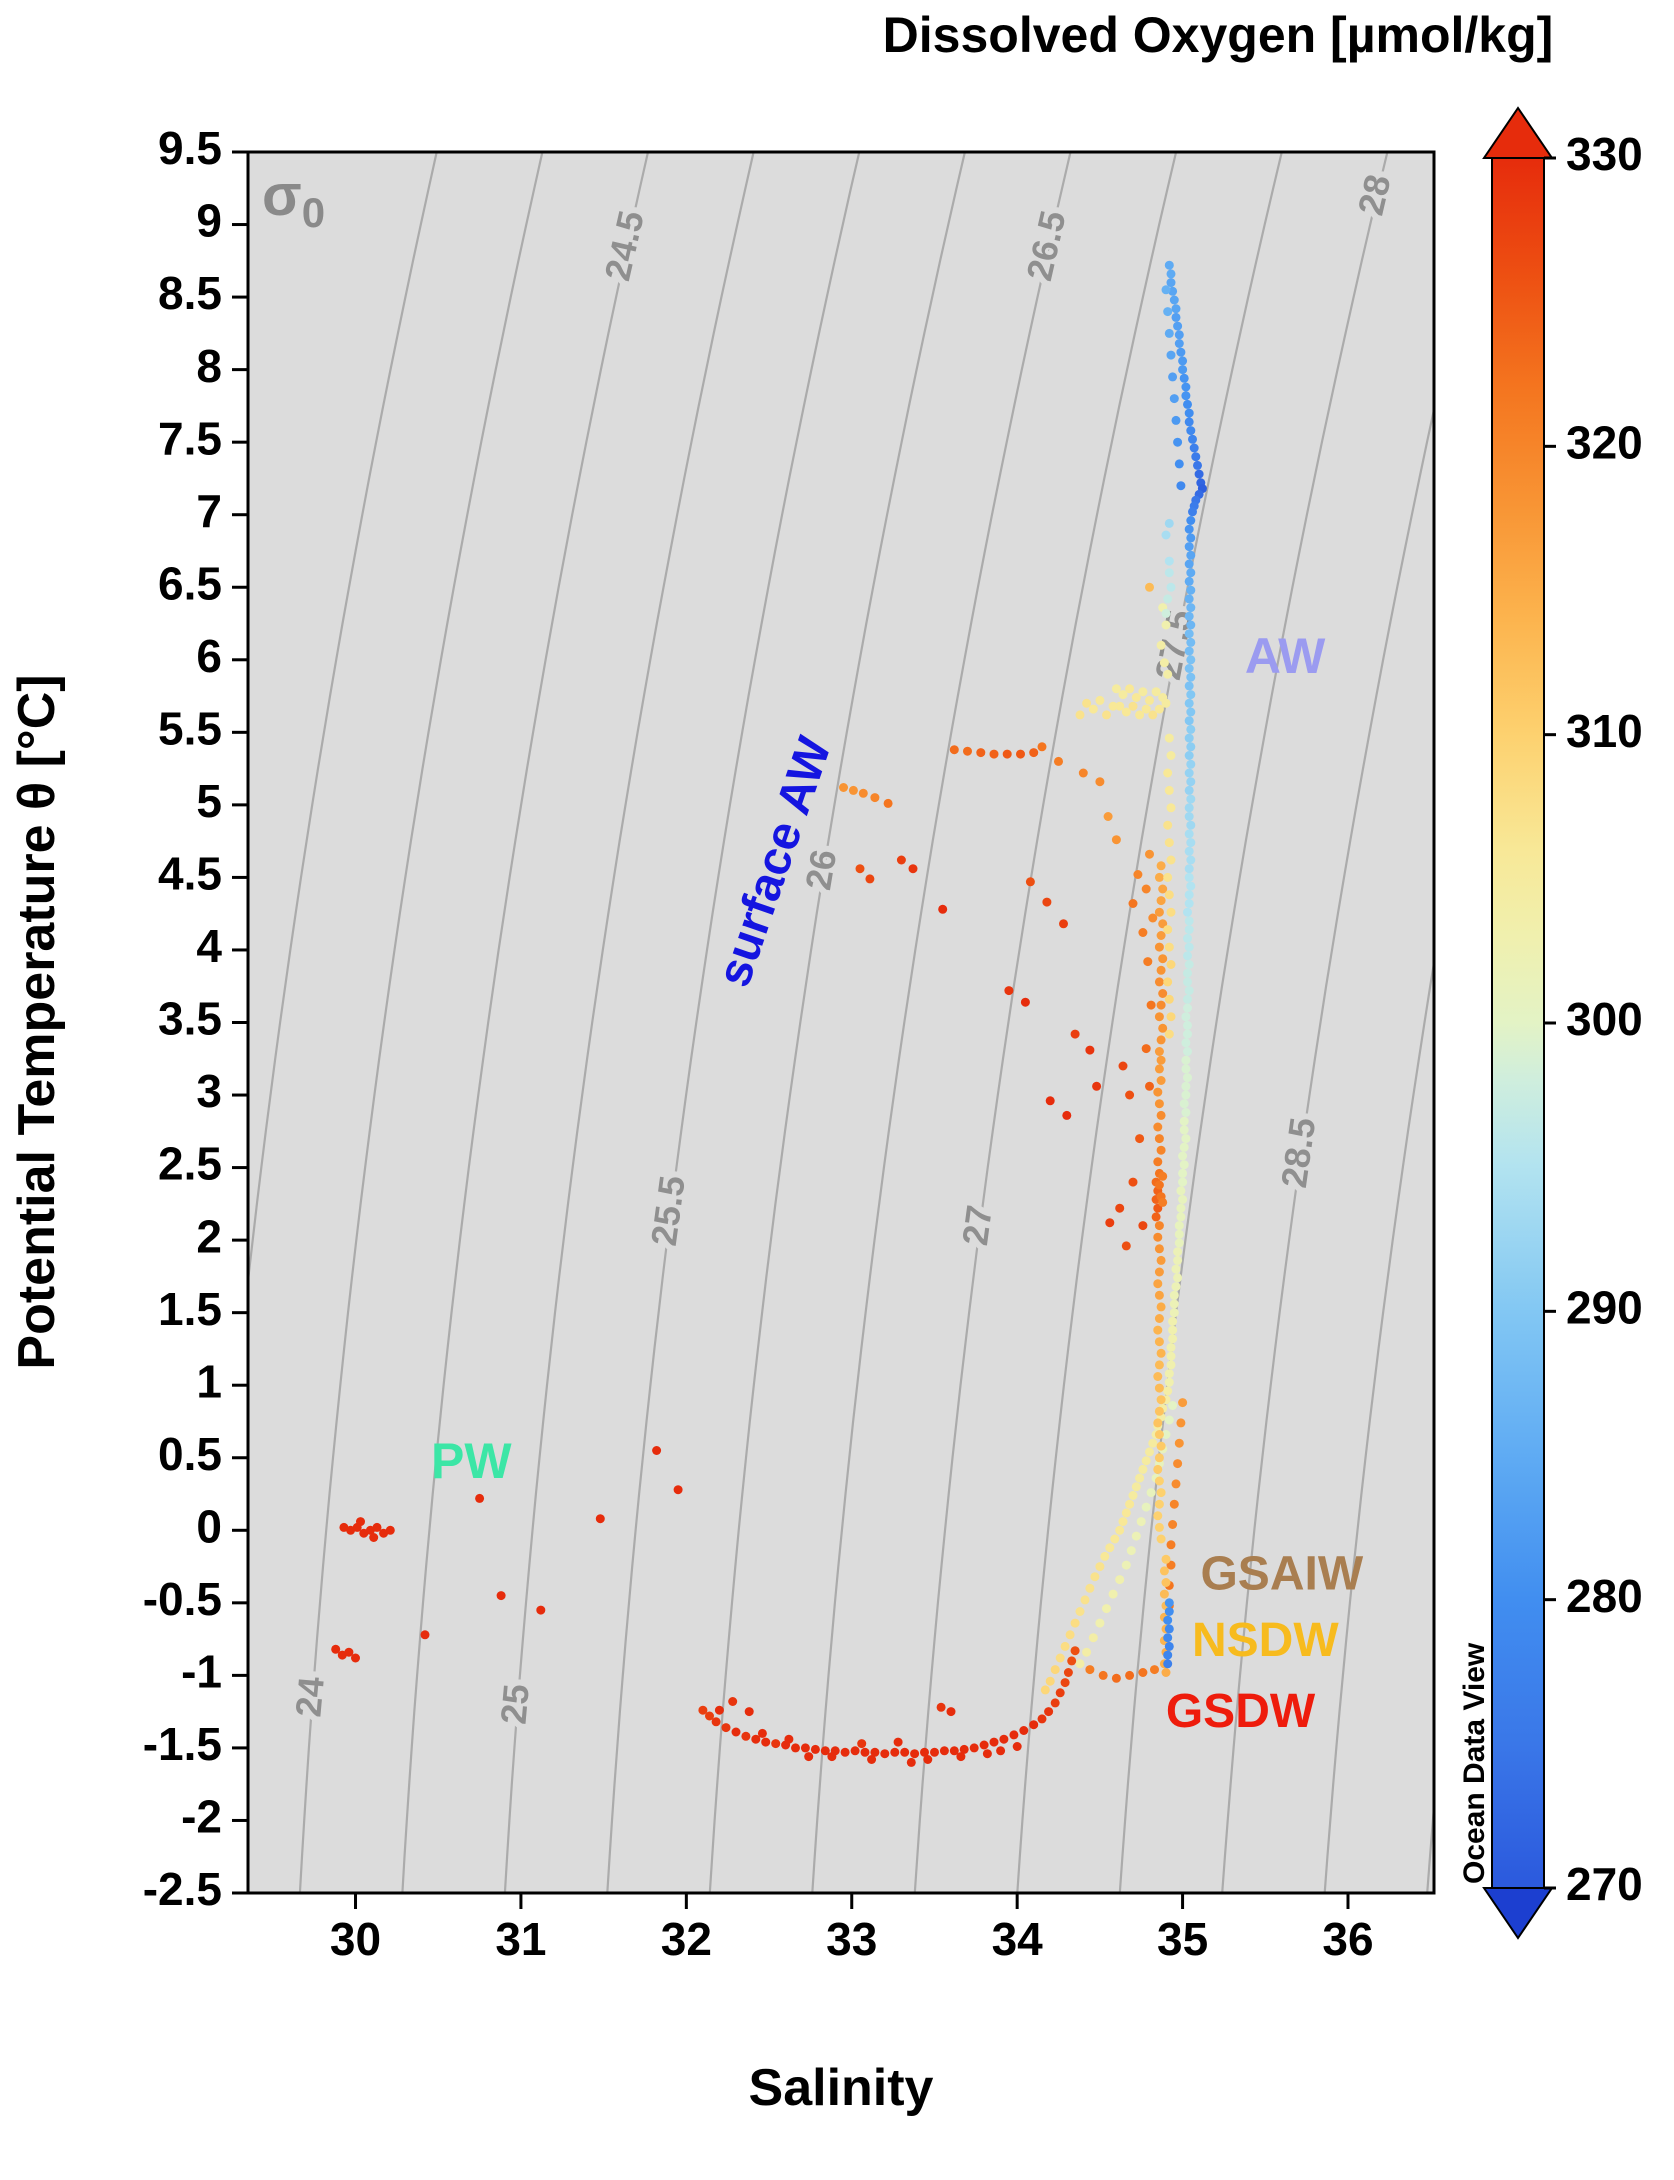  Describe the element at coordinates (190, 1454) in the screenshot. I see `y-axis-tick-label: 0.5` at that location.